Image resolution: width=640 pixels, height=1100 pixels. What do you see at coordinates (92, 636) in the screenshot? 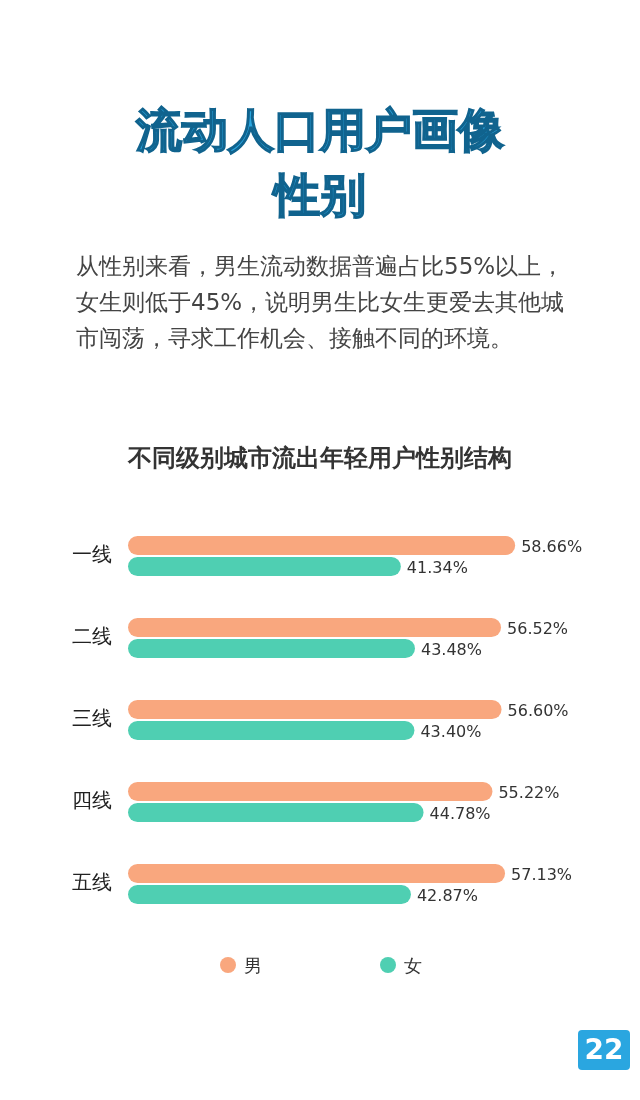
I see `y-tick-label: 二线` at bounding box center [92, 636].